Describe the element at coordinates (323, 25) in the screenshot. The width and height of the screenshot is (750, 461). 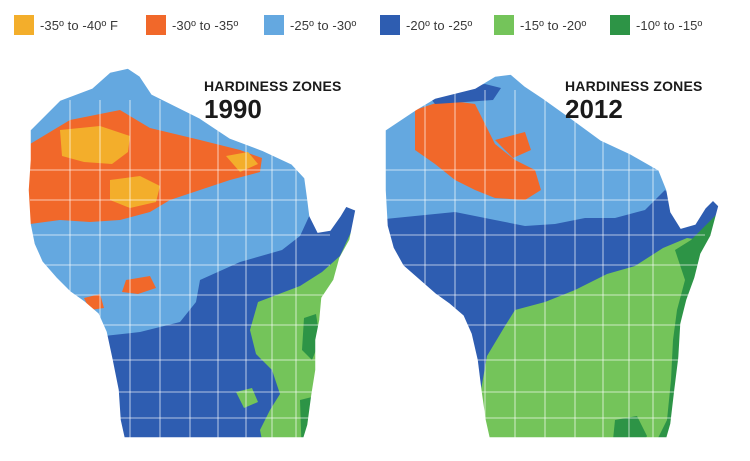
I see `legend-label: -25º to -30º` at that location.